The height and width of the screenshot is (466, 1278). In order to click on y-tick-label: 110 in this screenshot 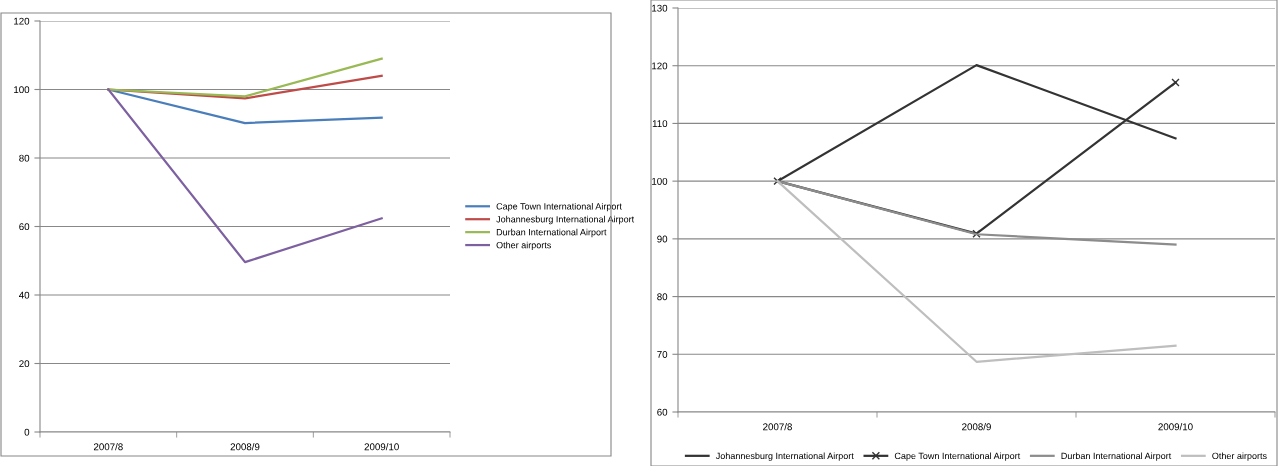, I will do `click(660, 124)`.